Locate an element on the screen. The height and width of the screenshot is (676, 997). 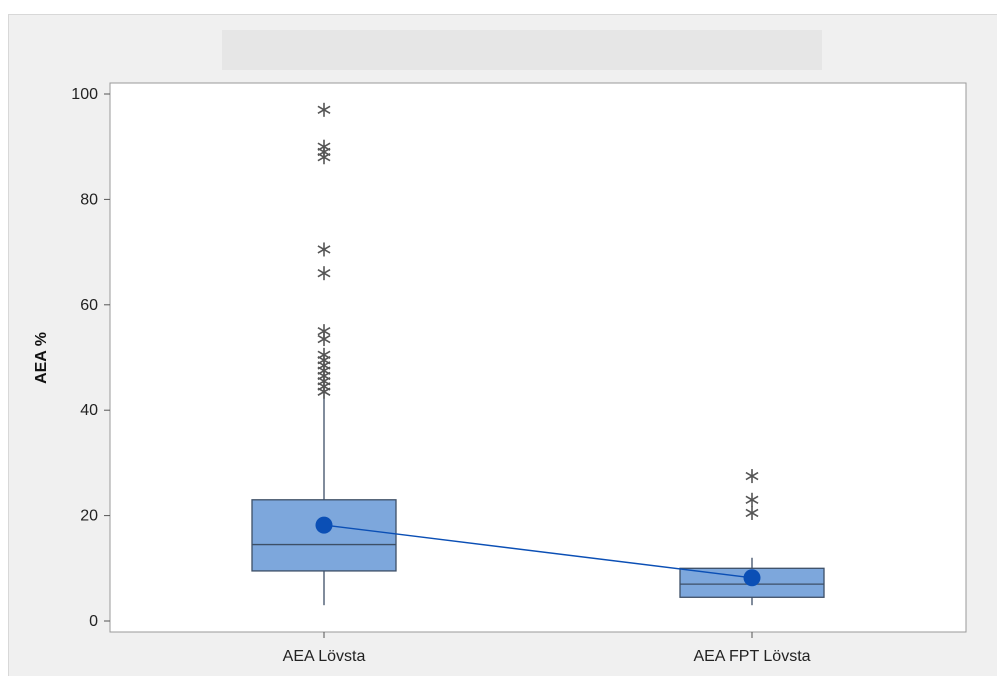
x-tick-label: AEA FPT Lövsta is located at coordinates (751, 656).